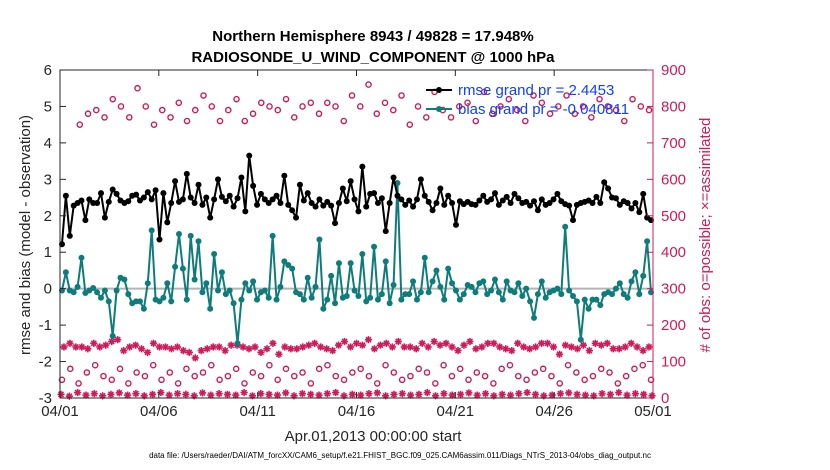 This screenshot has width=830, height=470. I want to click on y-right-tick-label: 300, so click(673, 289).